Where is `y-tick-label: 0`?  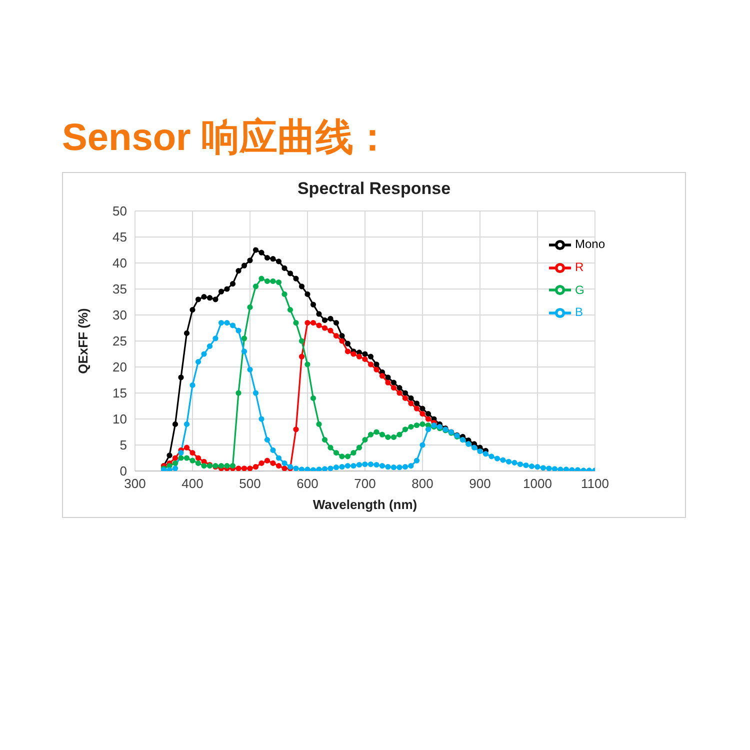 y-tick-label: 0 is located at coordinates (123, 471).